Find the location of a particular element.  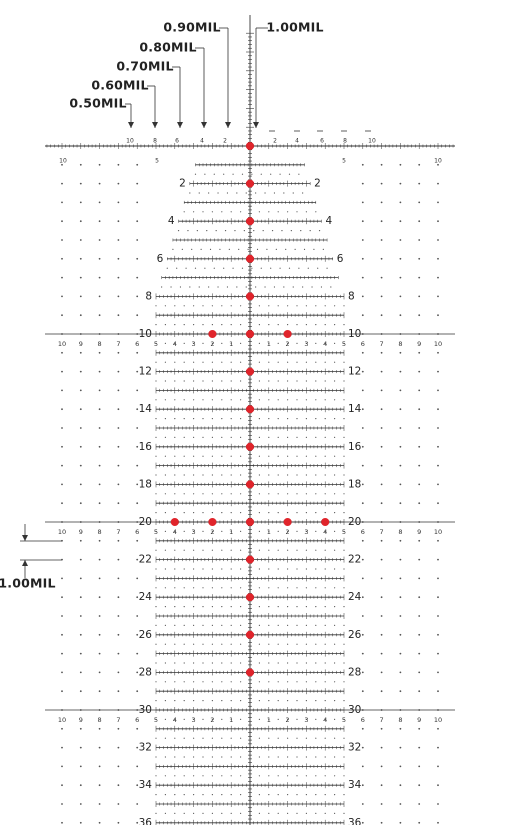

windage-label: 9 is located at coordinates (419, 344).